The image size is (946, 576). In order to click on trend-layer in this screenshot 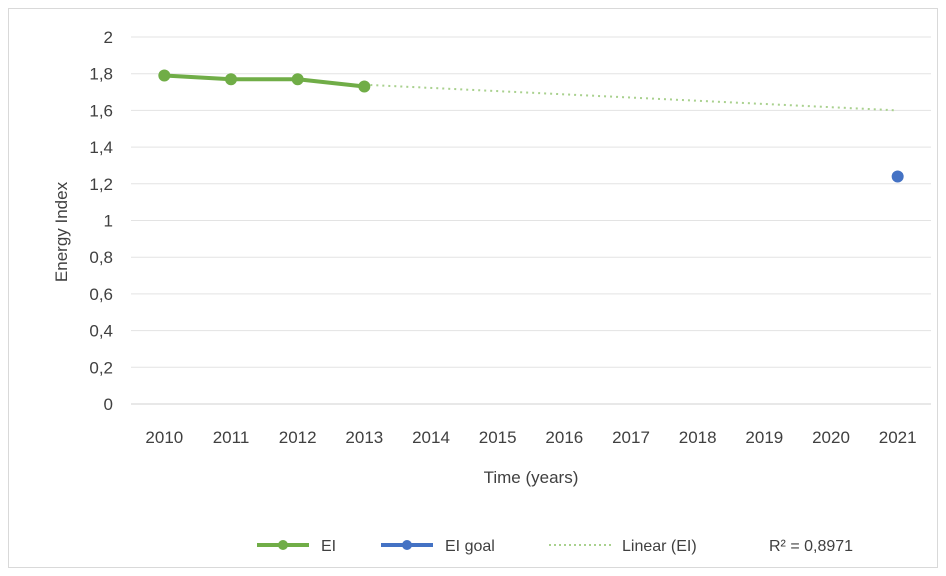, I will do `click(631, 97)`.